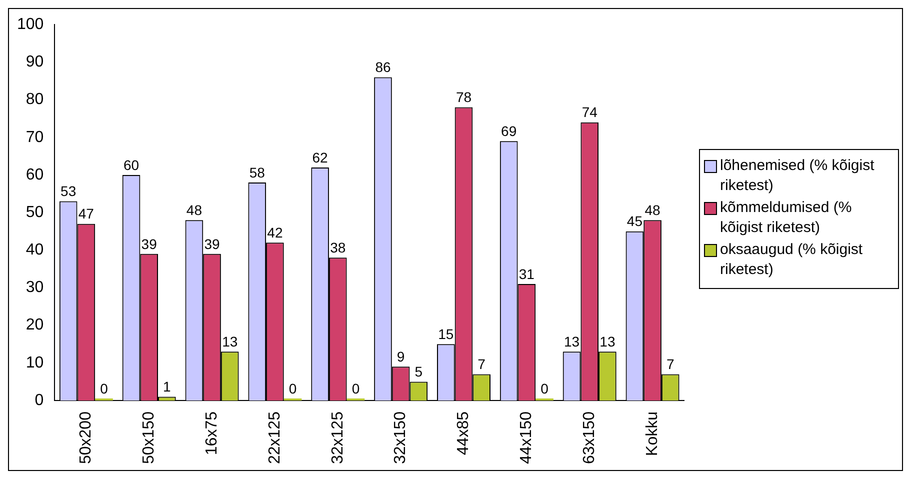 The width and height of the screenshot is (909, 477). I want to click on y-tick-label: 50, so click(35, 212).